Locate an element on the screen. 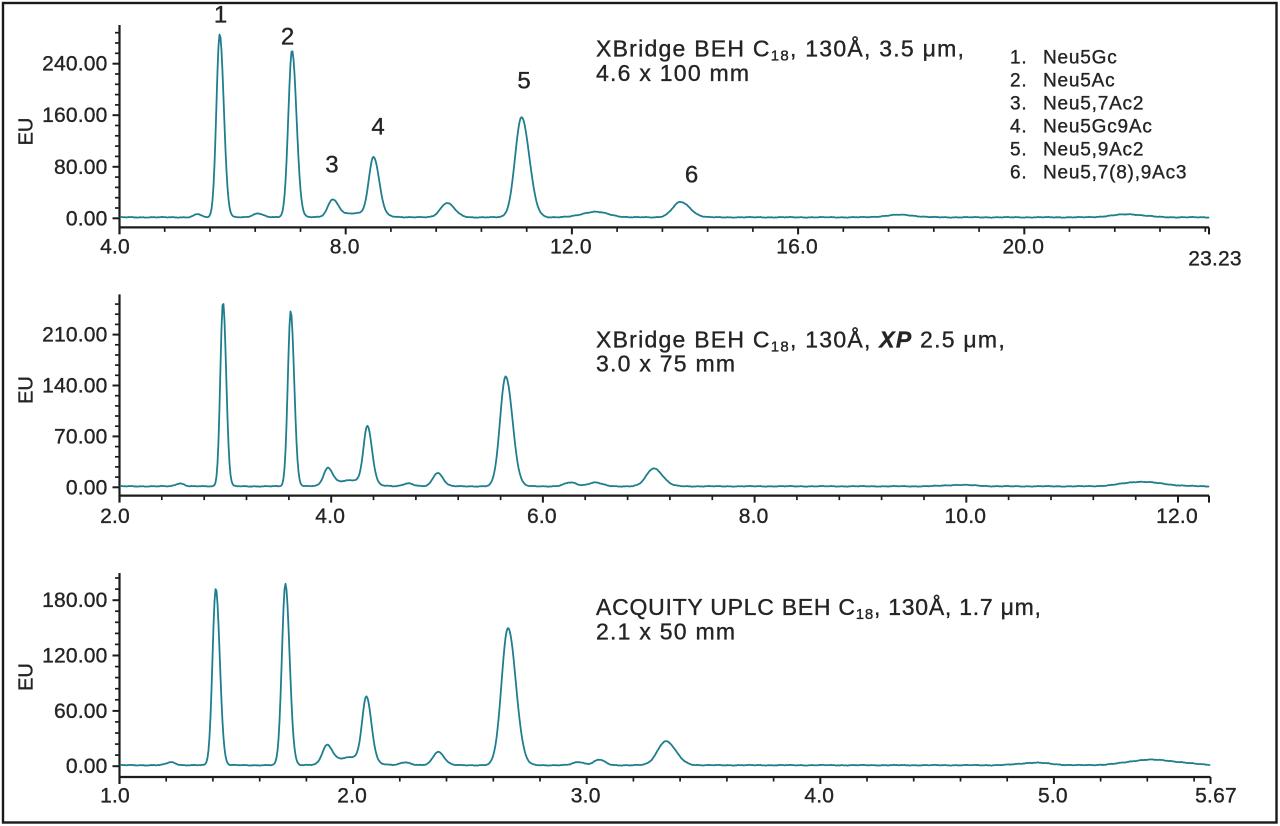  svg-text: 60.00 is located at coordinates (81, 711).